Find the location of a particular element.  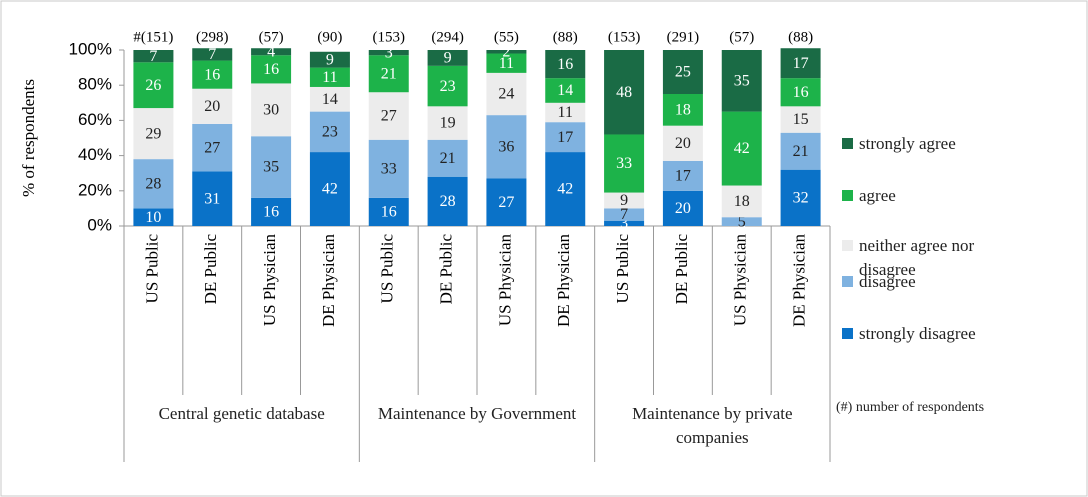

note: (#) number of respondents is located at coordinates (910, 407).